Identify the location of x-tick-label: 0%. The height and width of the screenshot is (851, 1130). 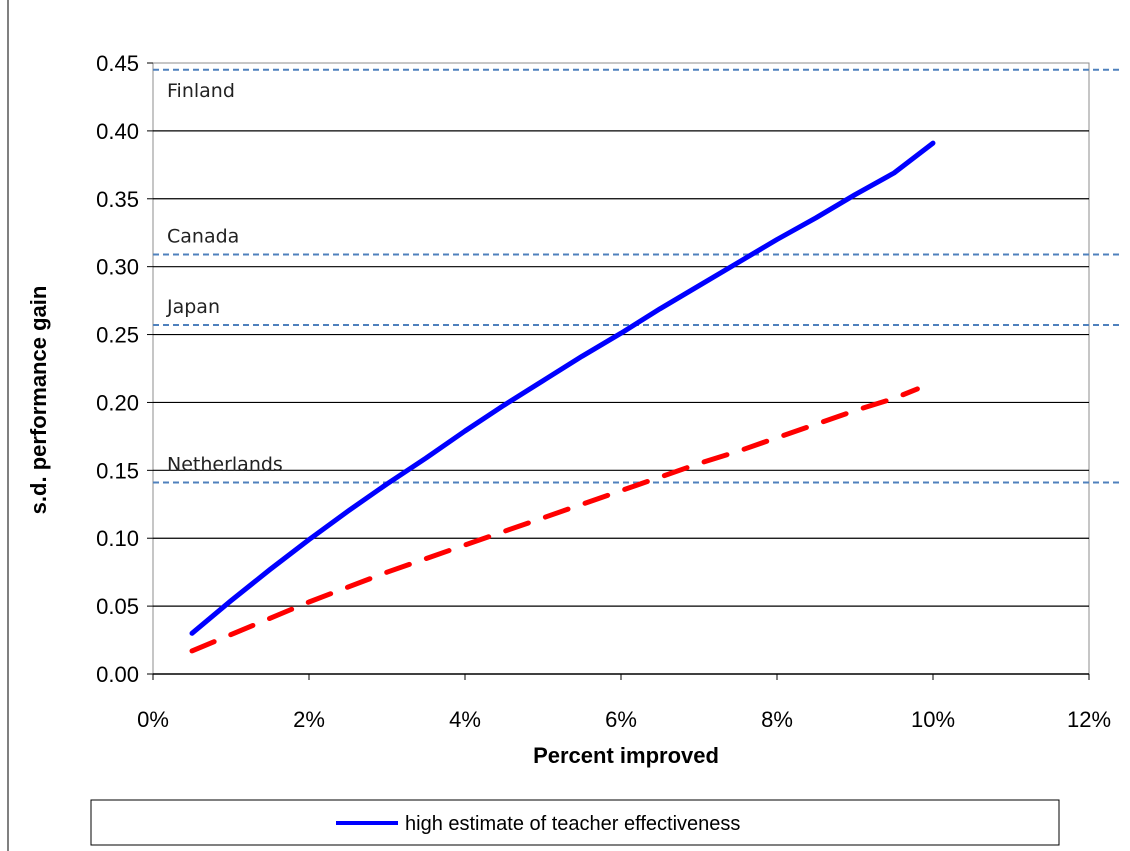
(153, 719).